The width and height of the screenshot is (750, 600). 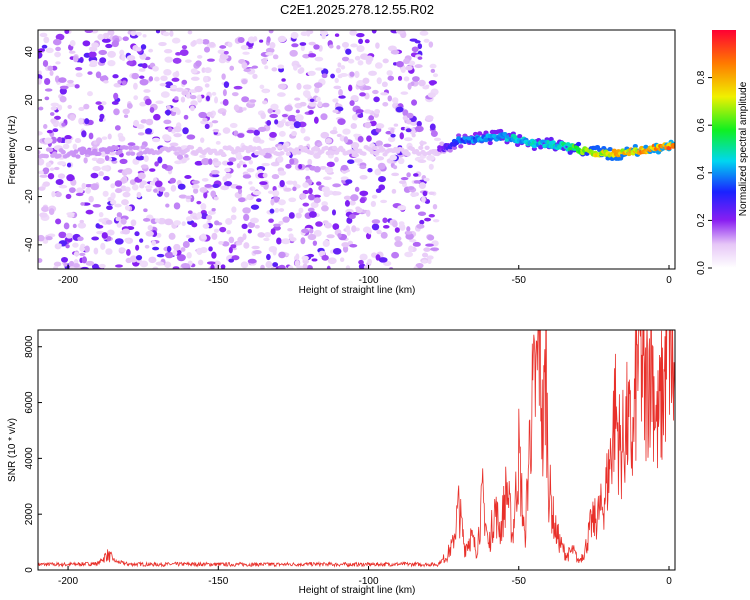 What do you see at coordinates (29, 458) in the screenshot?
I see `snr-y-tick-label: 4000` at bounding box center [29, 458].